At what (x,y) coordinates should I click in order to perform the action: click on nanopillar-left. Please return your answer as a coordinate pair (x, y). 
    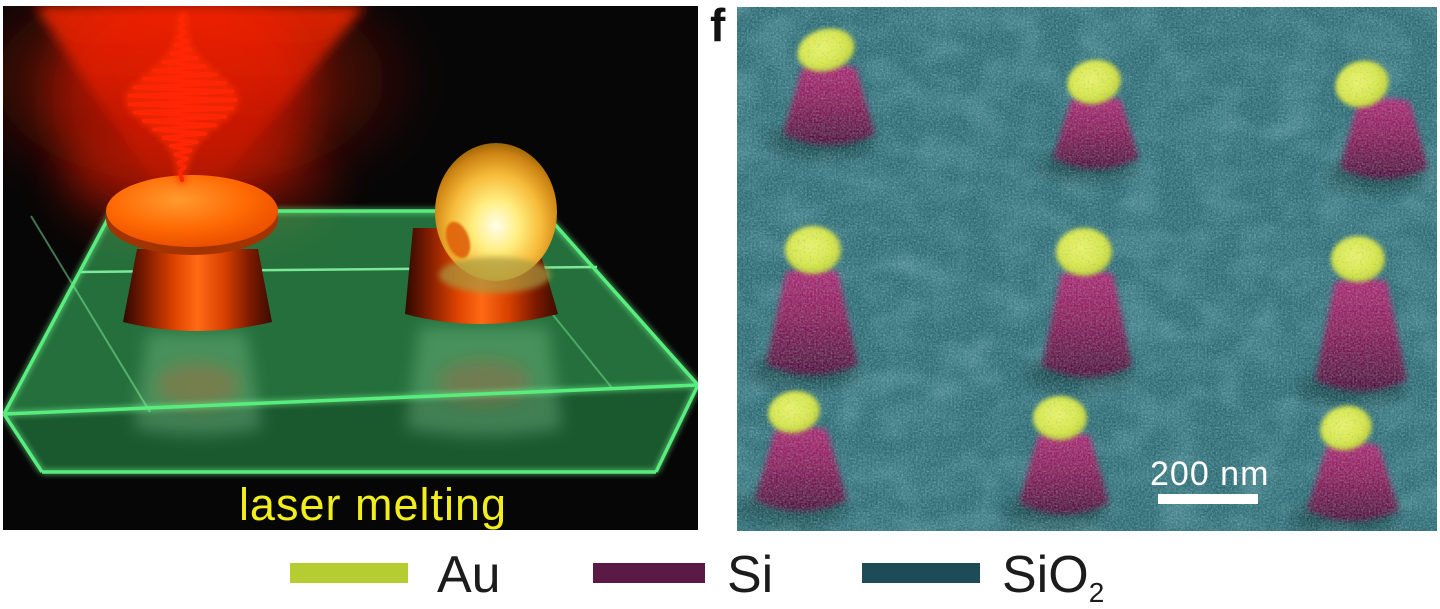
    Looking at the image, I should click on (192, 253).